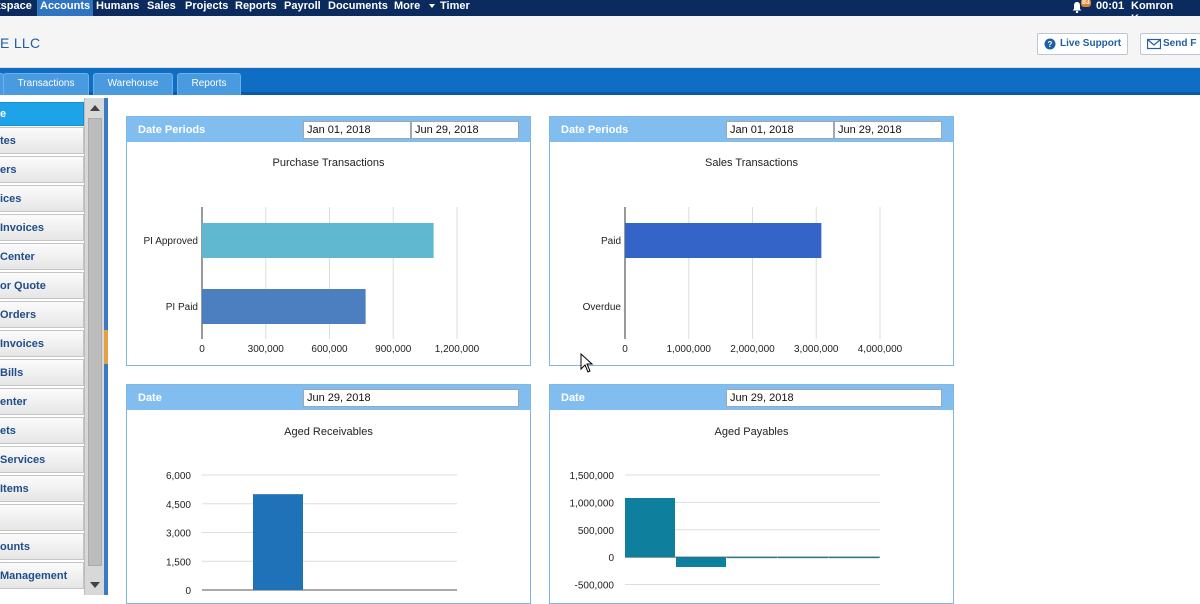  I want to click on nav-sales: Sales, so click(161, 6).